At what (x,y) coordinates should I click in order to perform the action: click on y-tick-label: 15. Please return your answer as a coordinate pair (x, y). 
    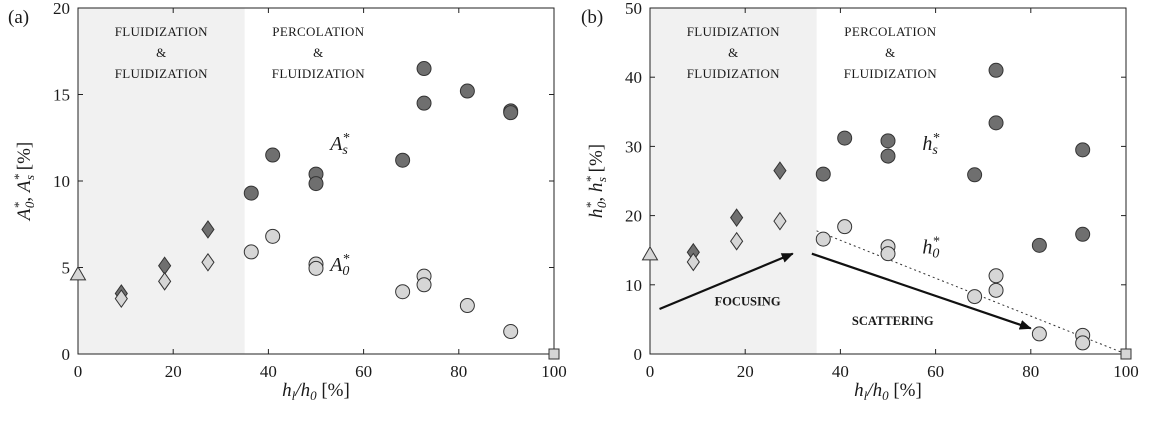
    Looking at the image, I should click on (61, 95).